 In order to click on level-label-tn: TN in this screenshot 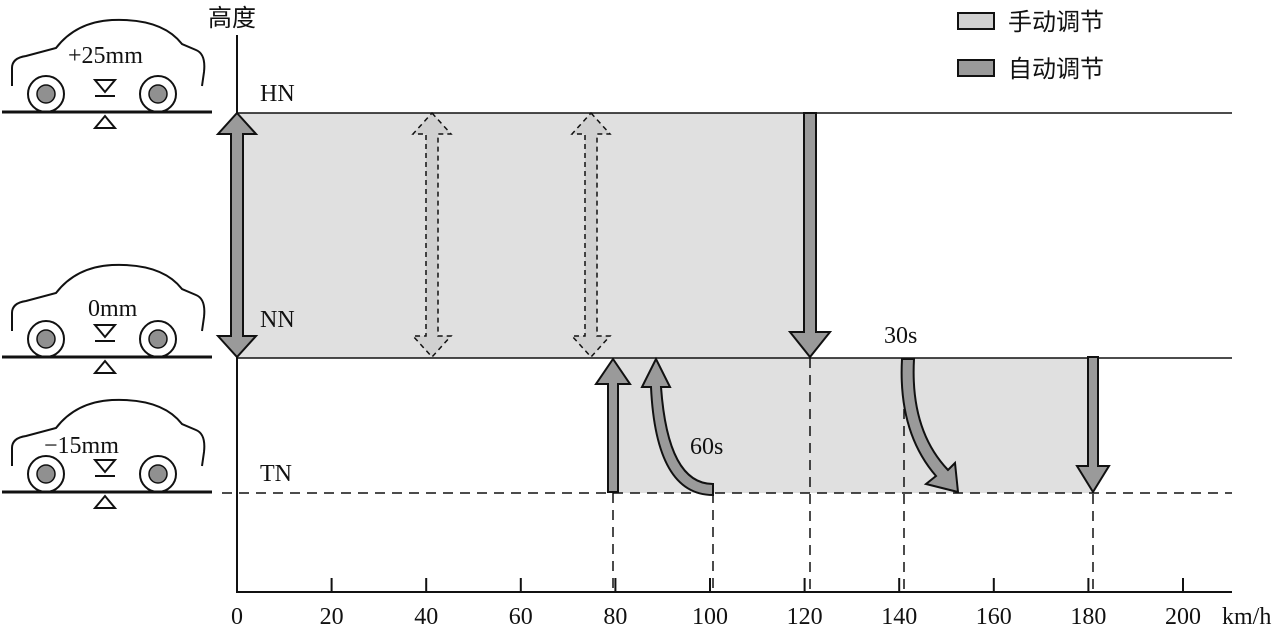, I will do `click(276, 474)`.